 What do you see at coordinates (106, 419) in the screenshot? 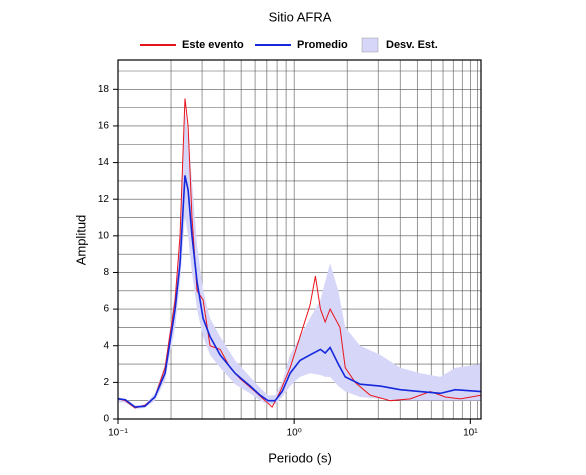
I see `y-tick-label: 0` at bounding box center [106, 419].